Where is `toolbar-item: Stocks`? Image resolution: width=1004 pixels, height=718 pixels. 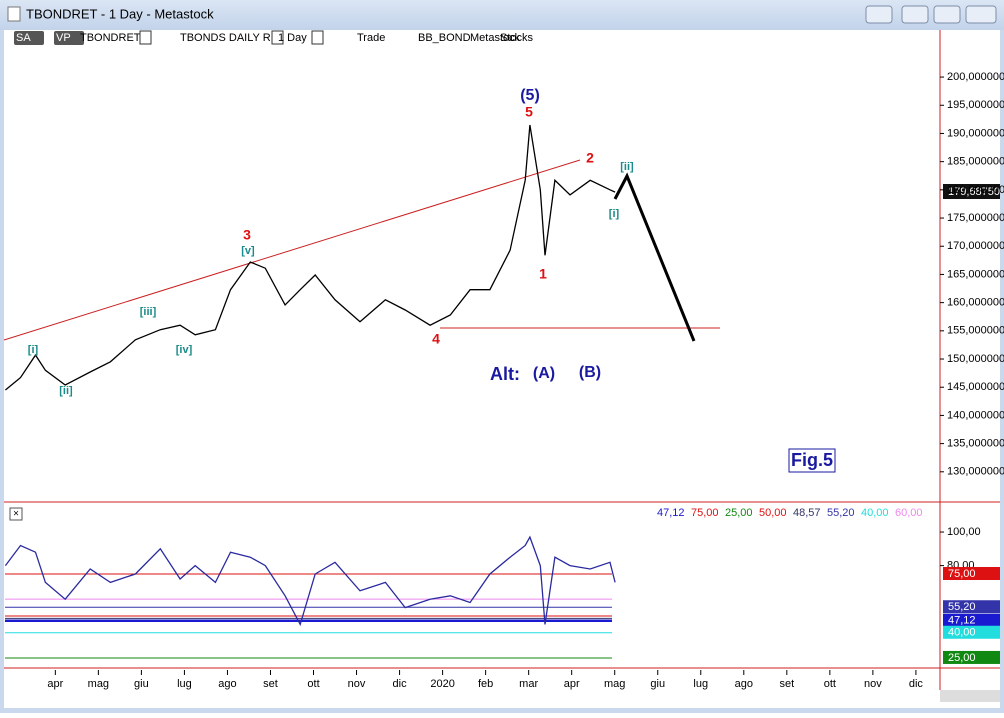
toolbar-item: Stocks is located at coordinates (517, 38).